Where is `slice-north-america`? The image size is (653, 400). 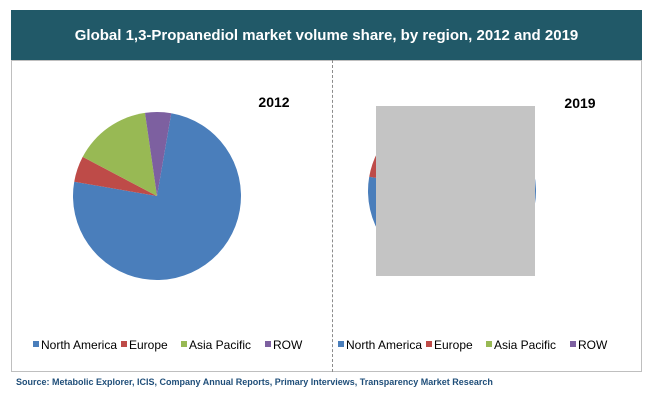 slice-north-america is located at coordinates (157, 197).